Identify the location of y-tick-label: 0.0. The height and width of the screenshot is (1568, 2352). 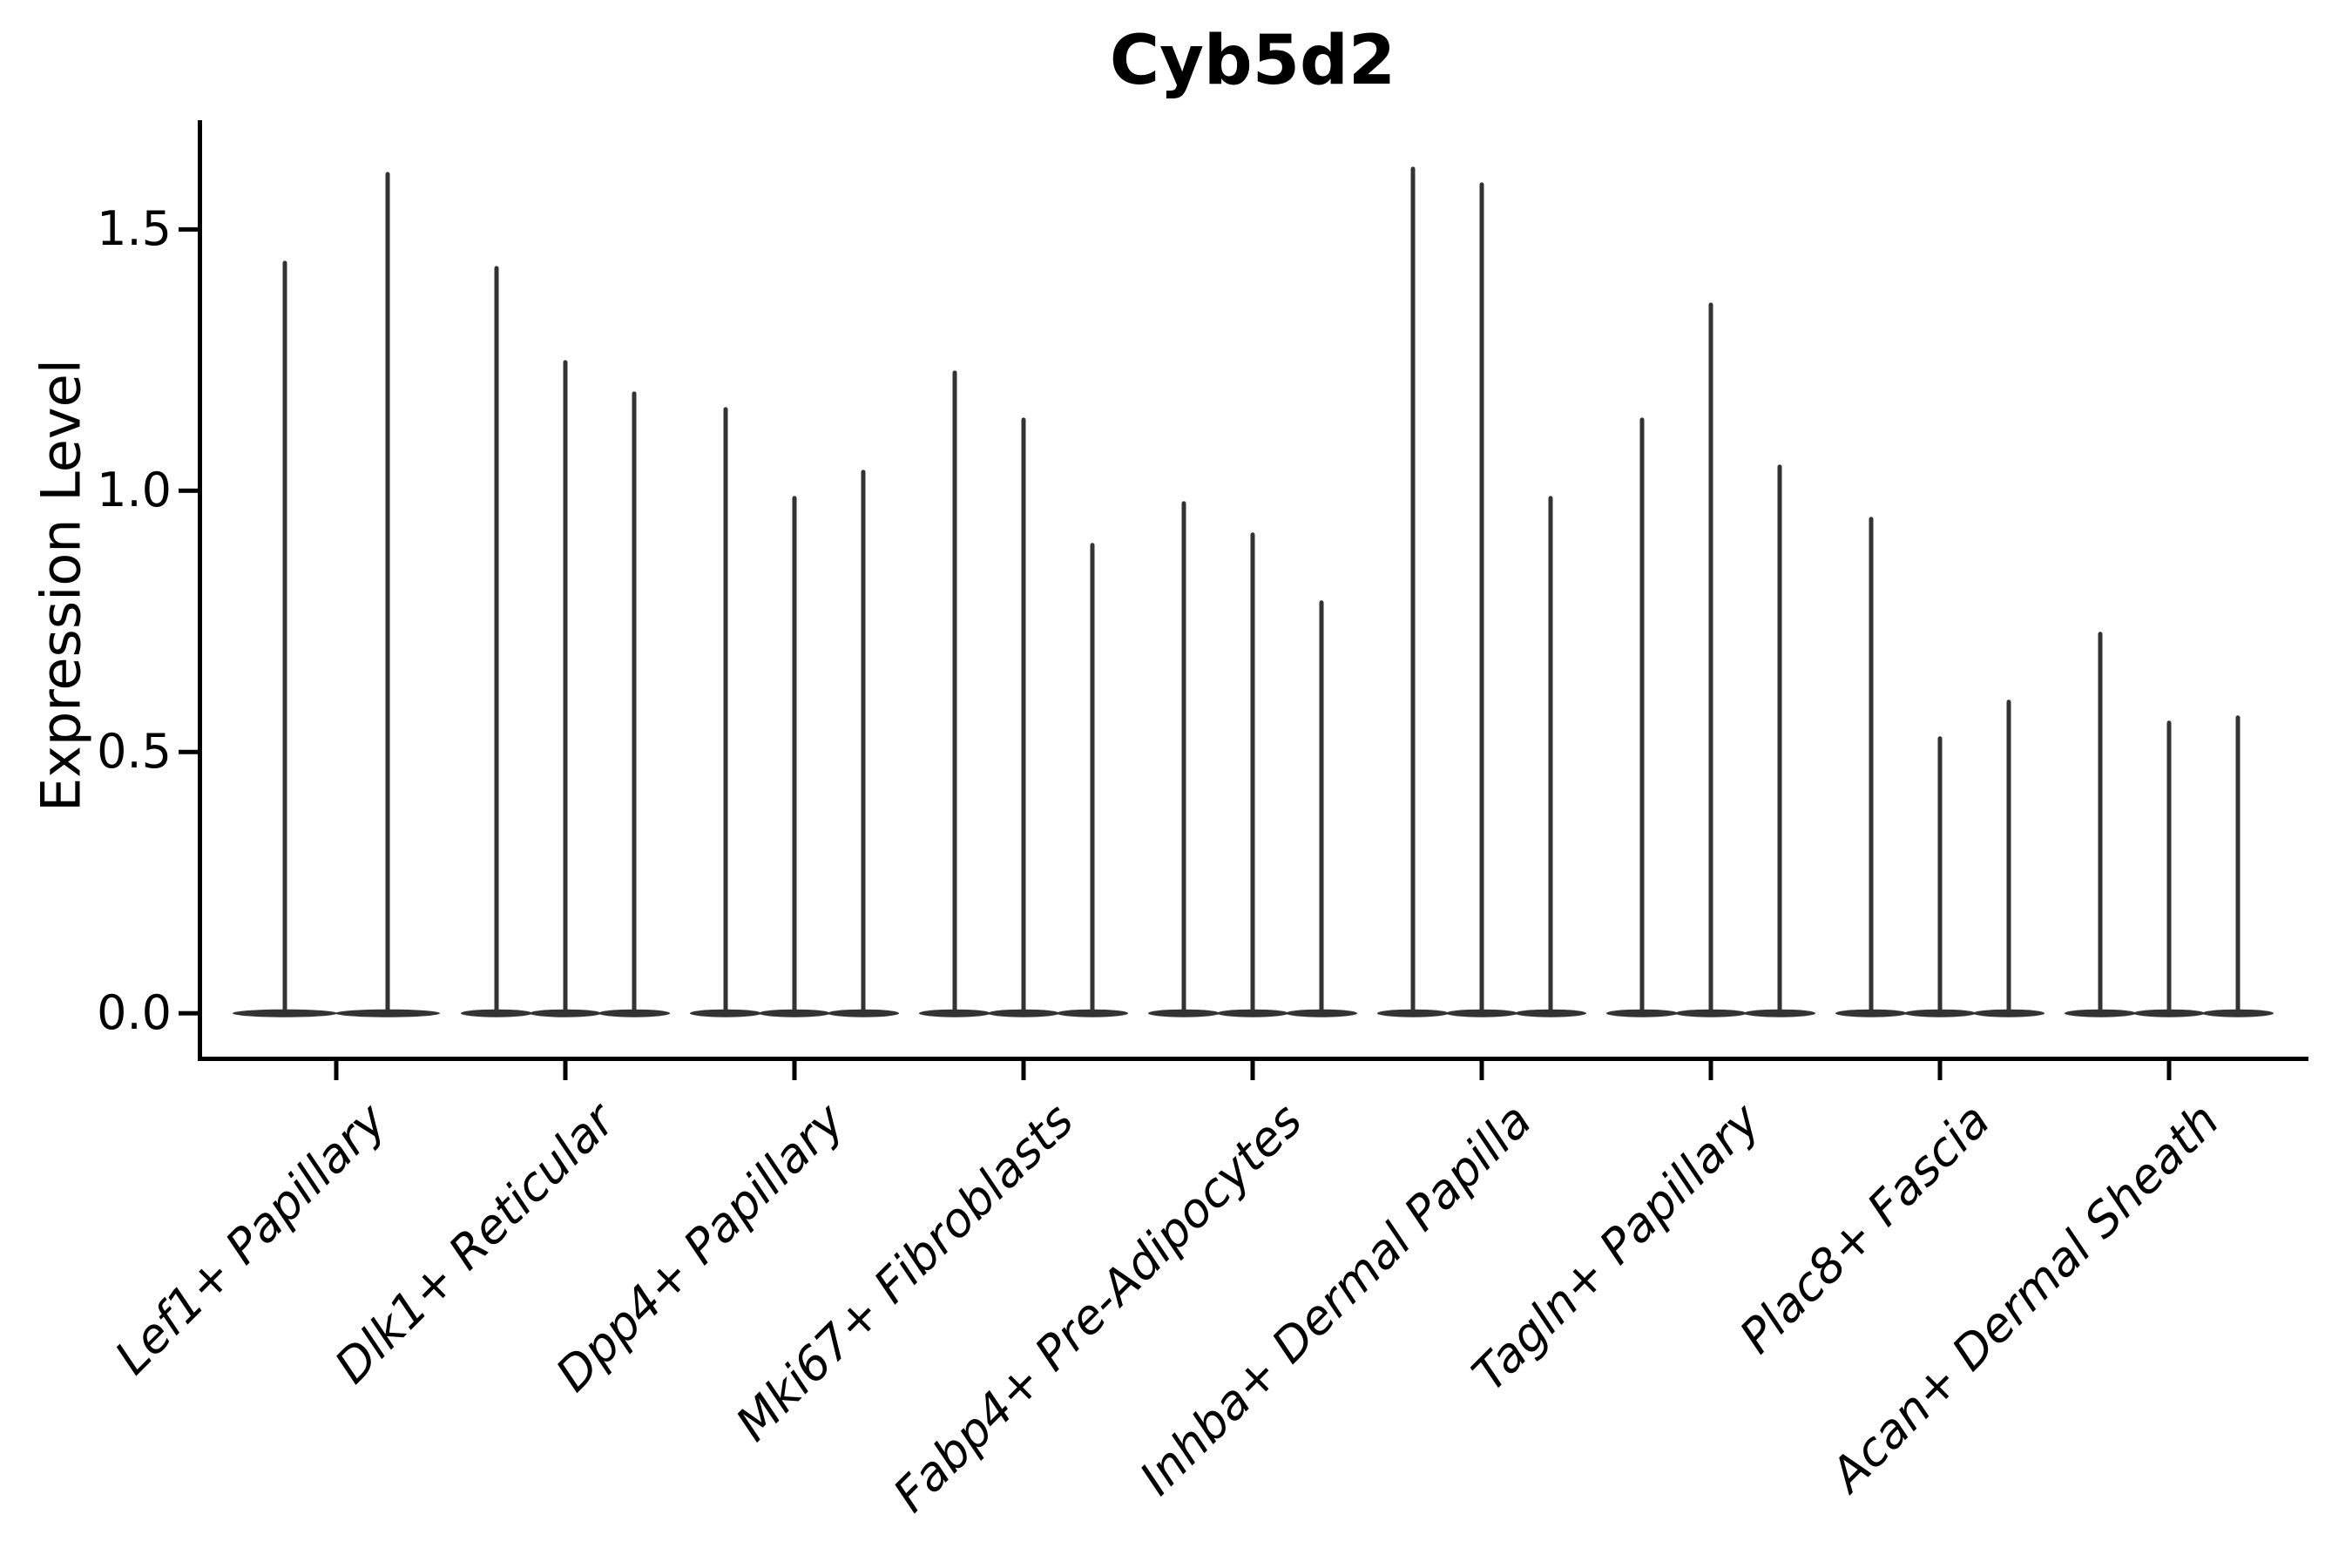
(134, 1013).